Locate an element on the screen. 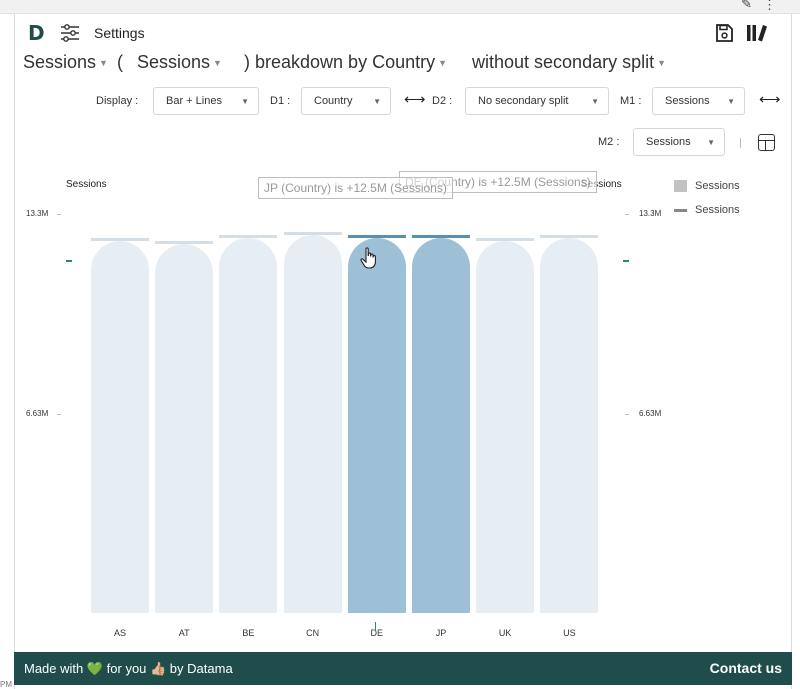 The height and width of the screenshot is (689, 800). metric2-dropdown: Sessions ▼ is located at coordinates (179, 62).